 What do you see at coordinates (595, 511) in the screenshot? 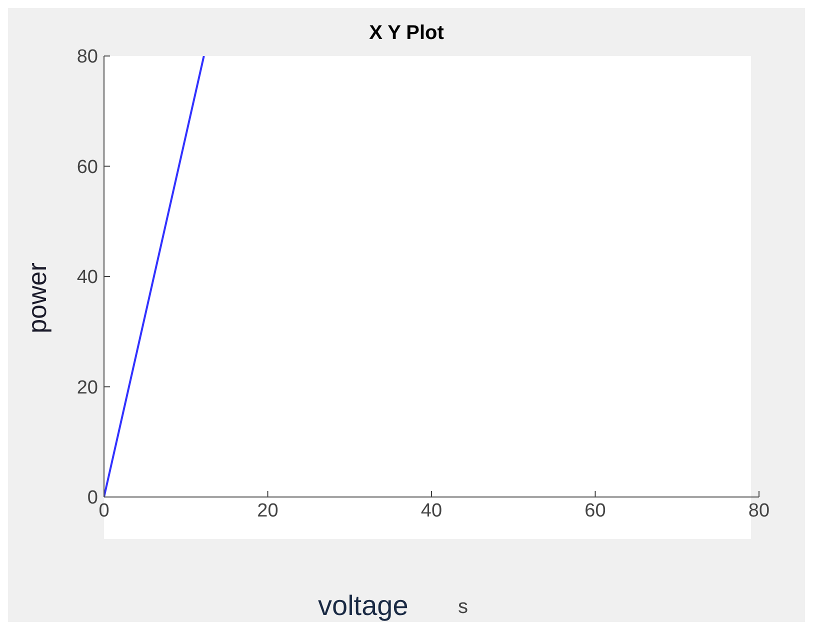
I see `x-tick-label: 60` at bounding box center [595, 511].